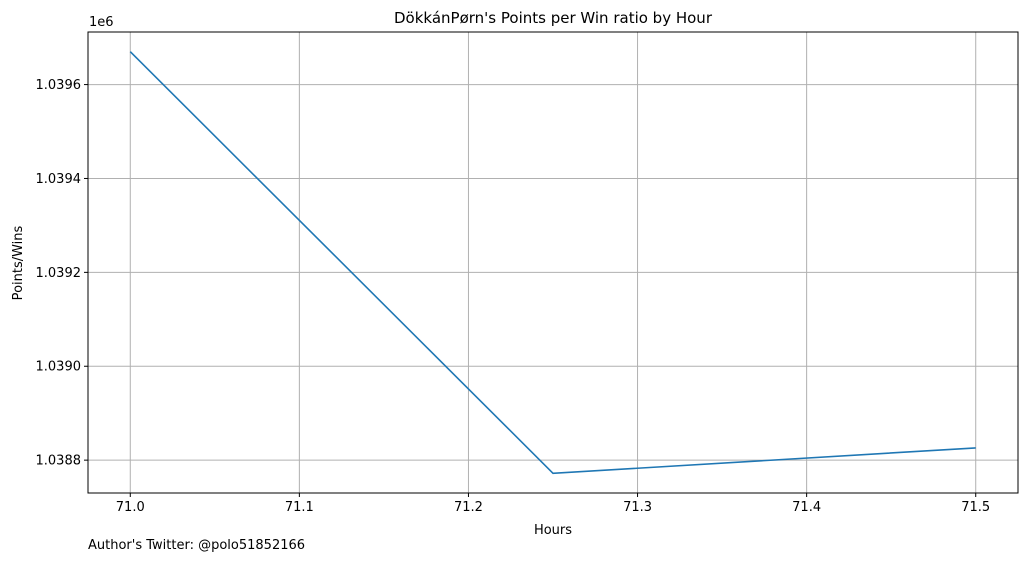 The image size is (1028, 563). Describe the element at coordinates (130, 507) in the screenshot. I see `x-tick-label: 71.0` at that location.